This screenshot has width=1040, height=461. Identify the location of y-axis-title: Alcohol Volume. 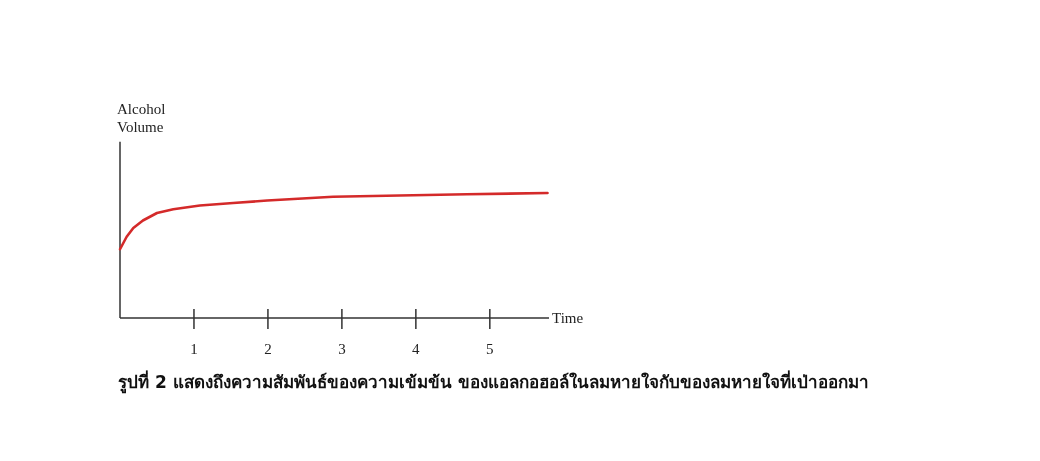
(141, 117).